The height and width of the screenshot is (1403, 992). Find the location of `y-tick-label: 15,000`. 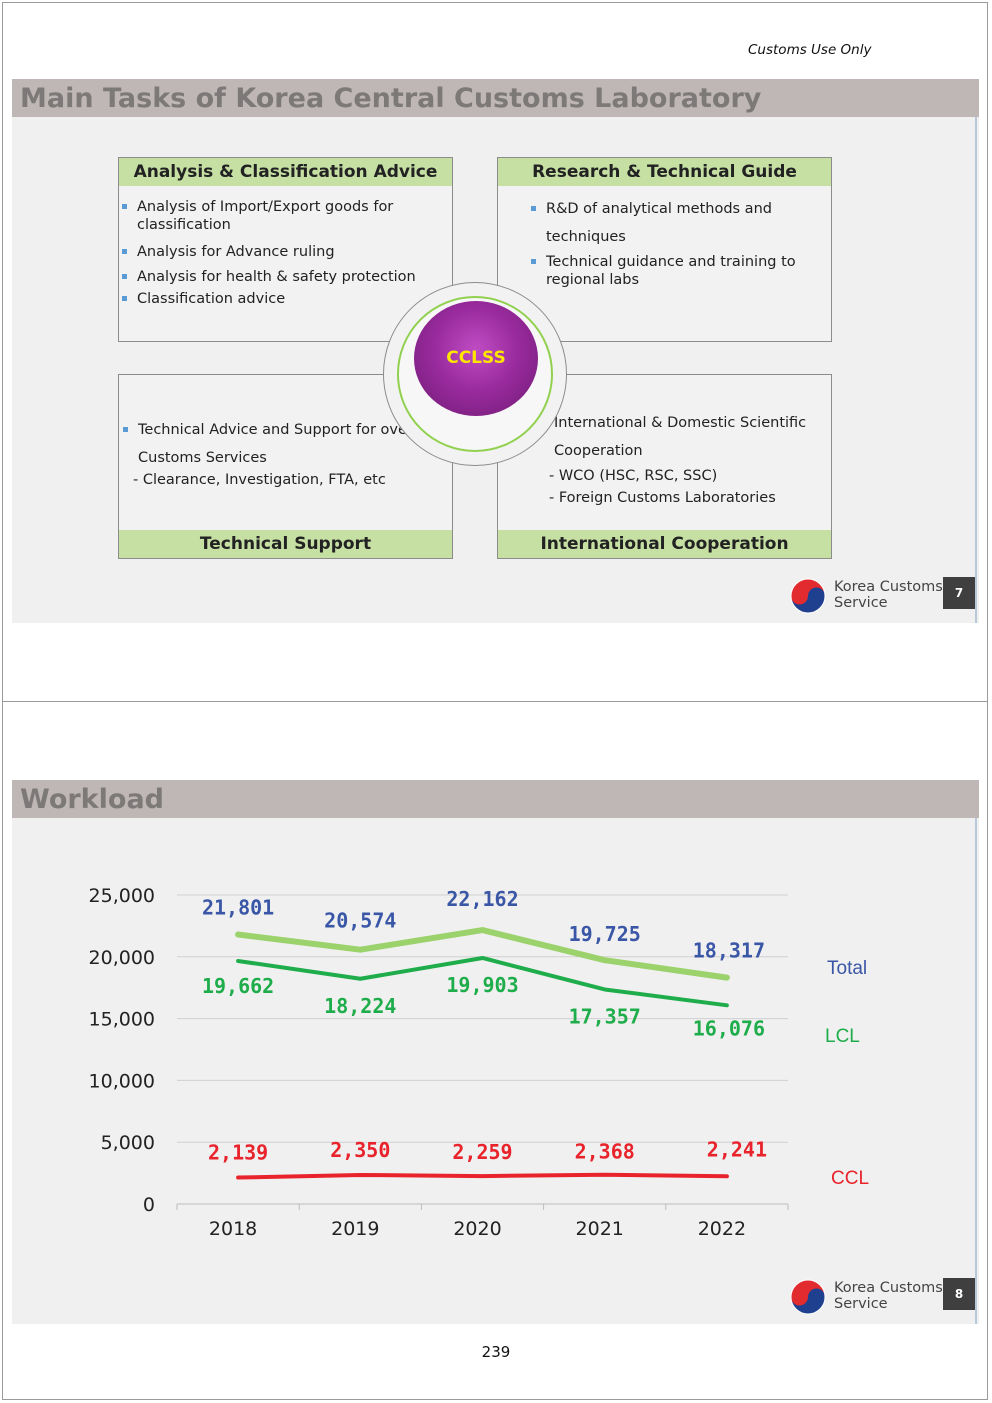

y-tick-label: 15,000 is located at coordinates (122, 1020).